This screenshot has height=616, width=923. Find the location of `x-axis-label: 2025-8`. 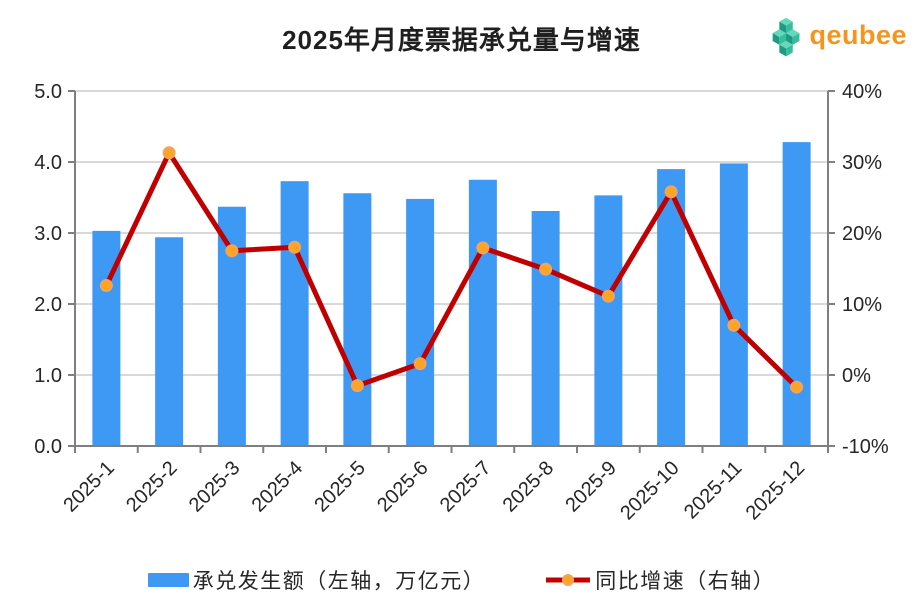

x-axis-label: 2025-8 is located at coordinates (529, 487).